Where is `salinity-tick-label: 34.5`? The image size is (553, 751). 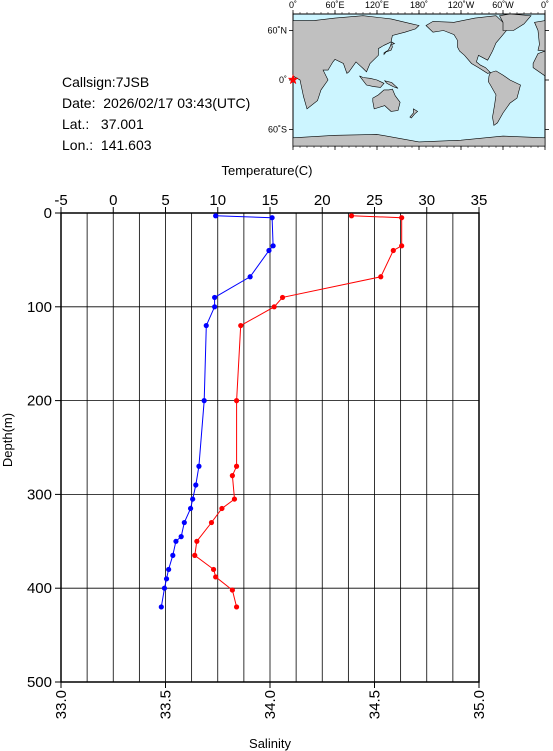
salinity-tick-label: 34.5 is located at coordinates (375, 704).